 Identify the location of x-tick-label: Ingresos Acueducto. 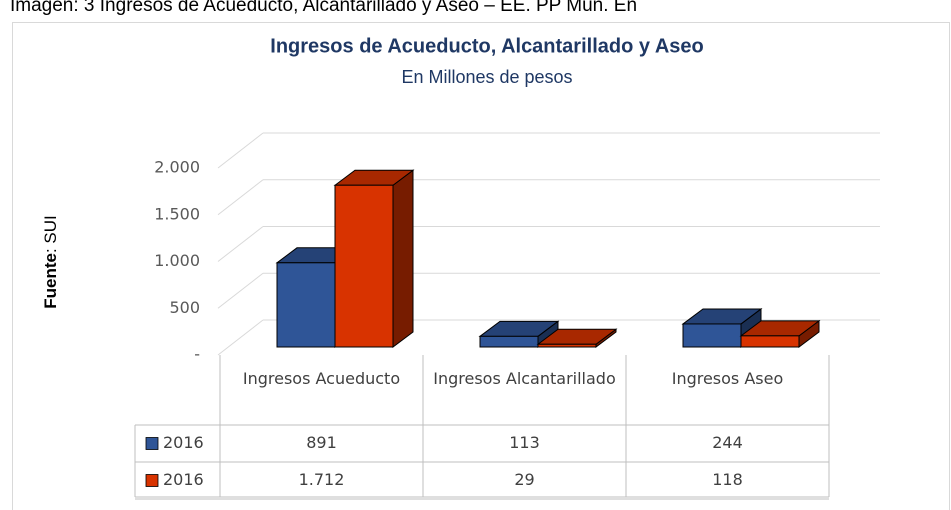
(321, 378).